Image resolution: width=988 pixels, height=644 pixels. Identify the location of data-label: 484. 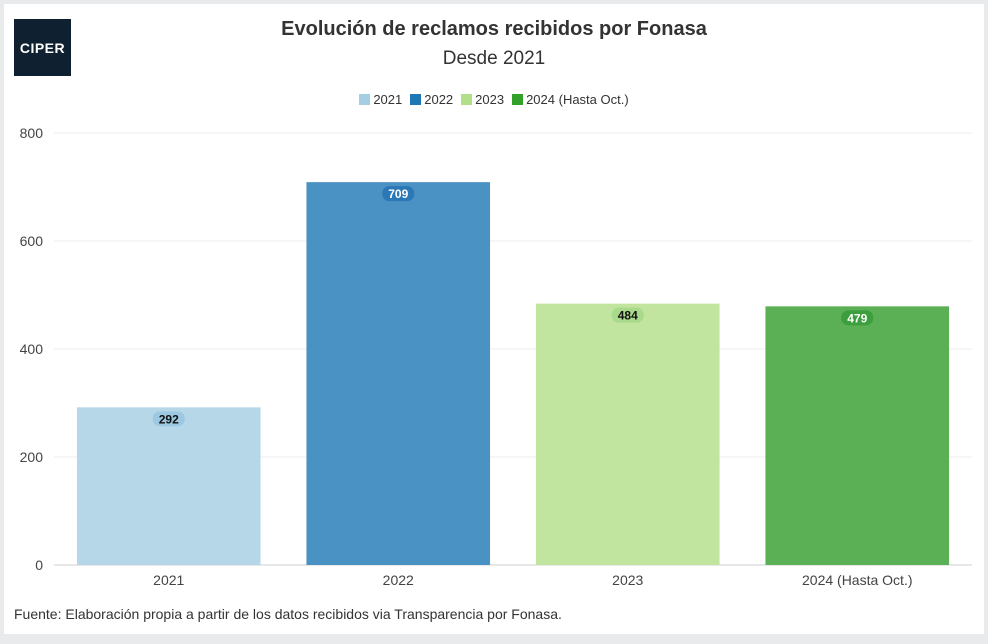
(628, 316).